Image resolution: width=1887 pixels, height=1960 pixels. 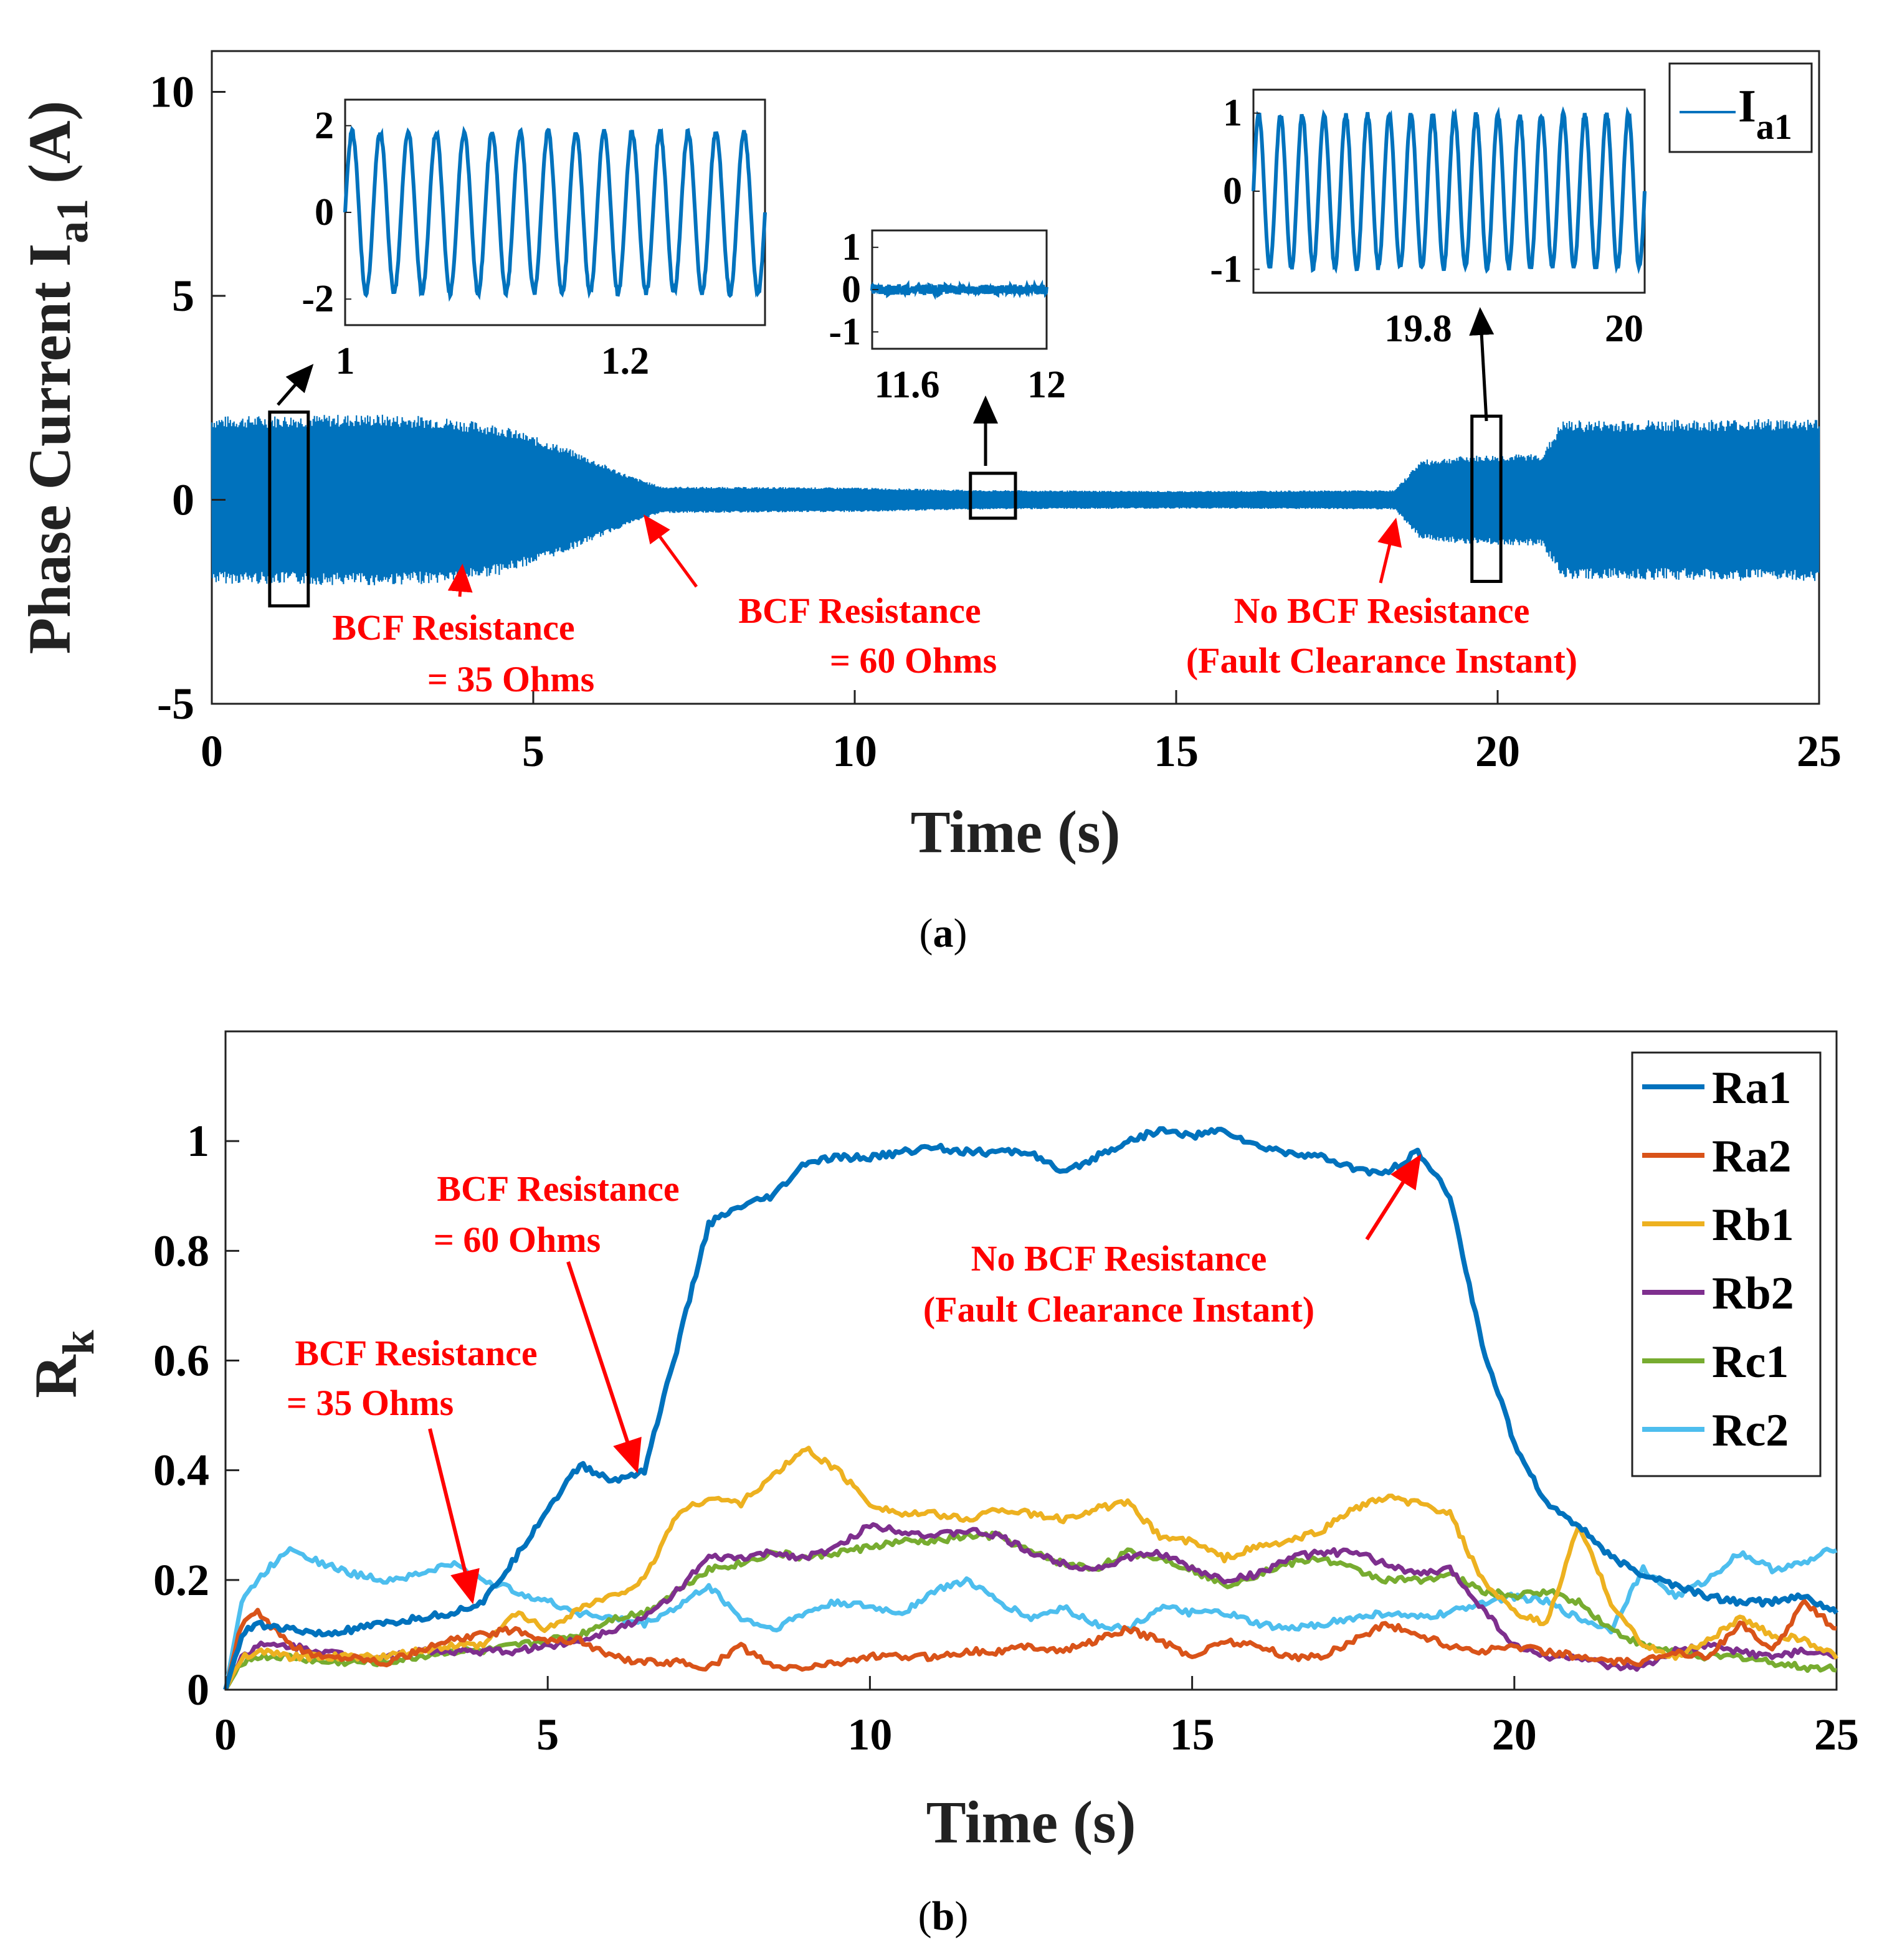 What do you see at coordinates (225, 1734) in the screenshot?
I see `panel-b-xtick-label: 0` at bounding box center [225, 1734].